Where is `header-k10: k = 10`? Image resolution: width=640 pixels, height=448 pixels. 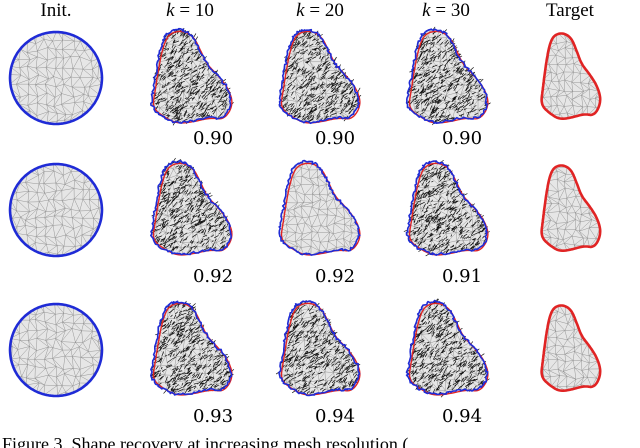
header-k10: k = 10 is located at coordinates (190, 10).